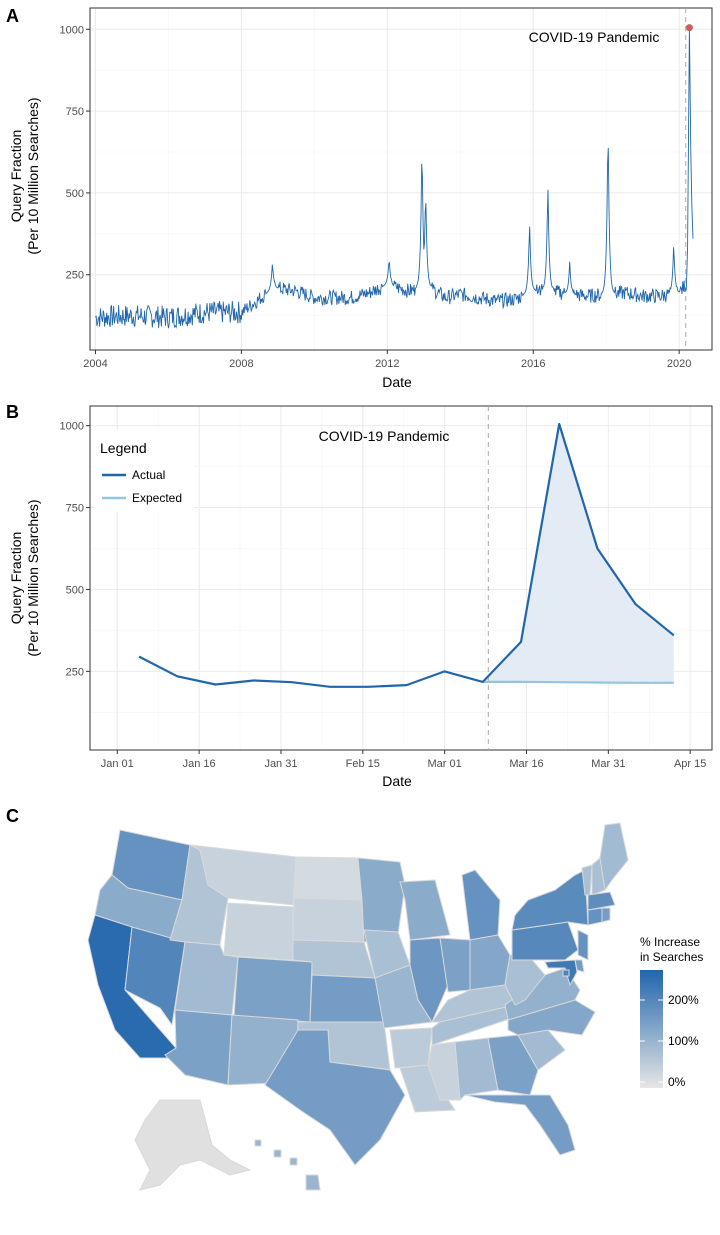 This screenshot has height=1235, width=720. Describe the element at coordinates (12, 816) in the screenshot. I see `panel-c-letter: C` at that location.